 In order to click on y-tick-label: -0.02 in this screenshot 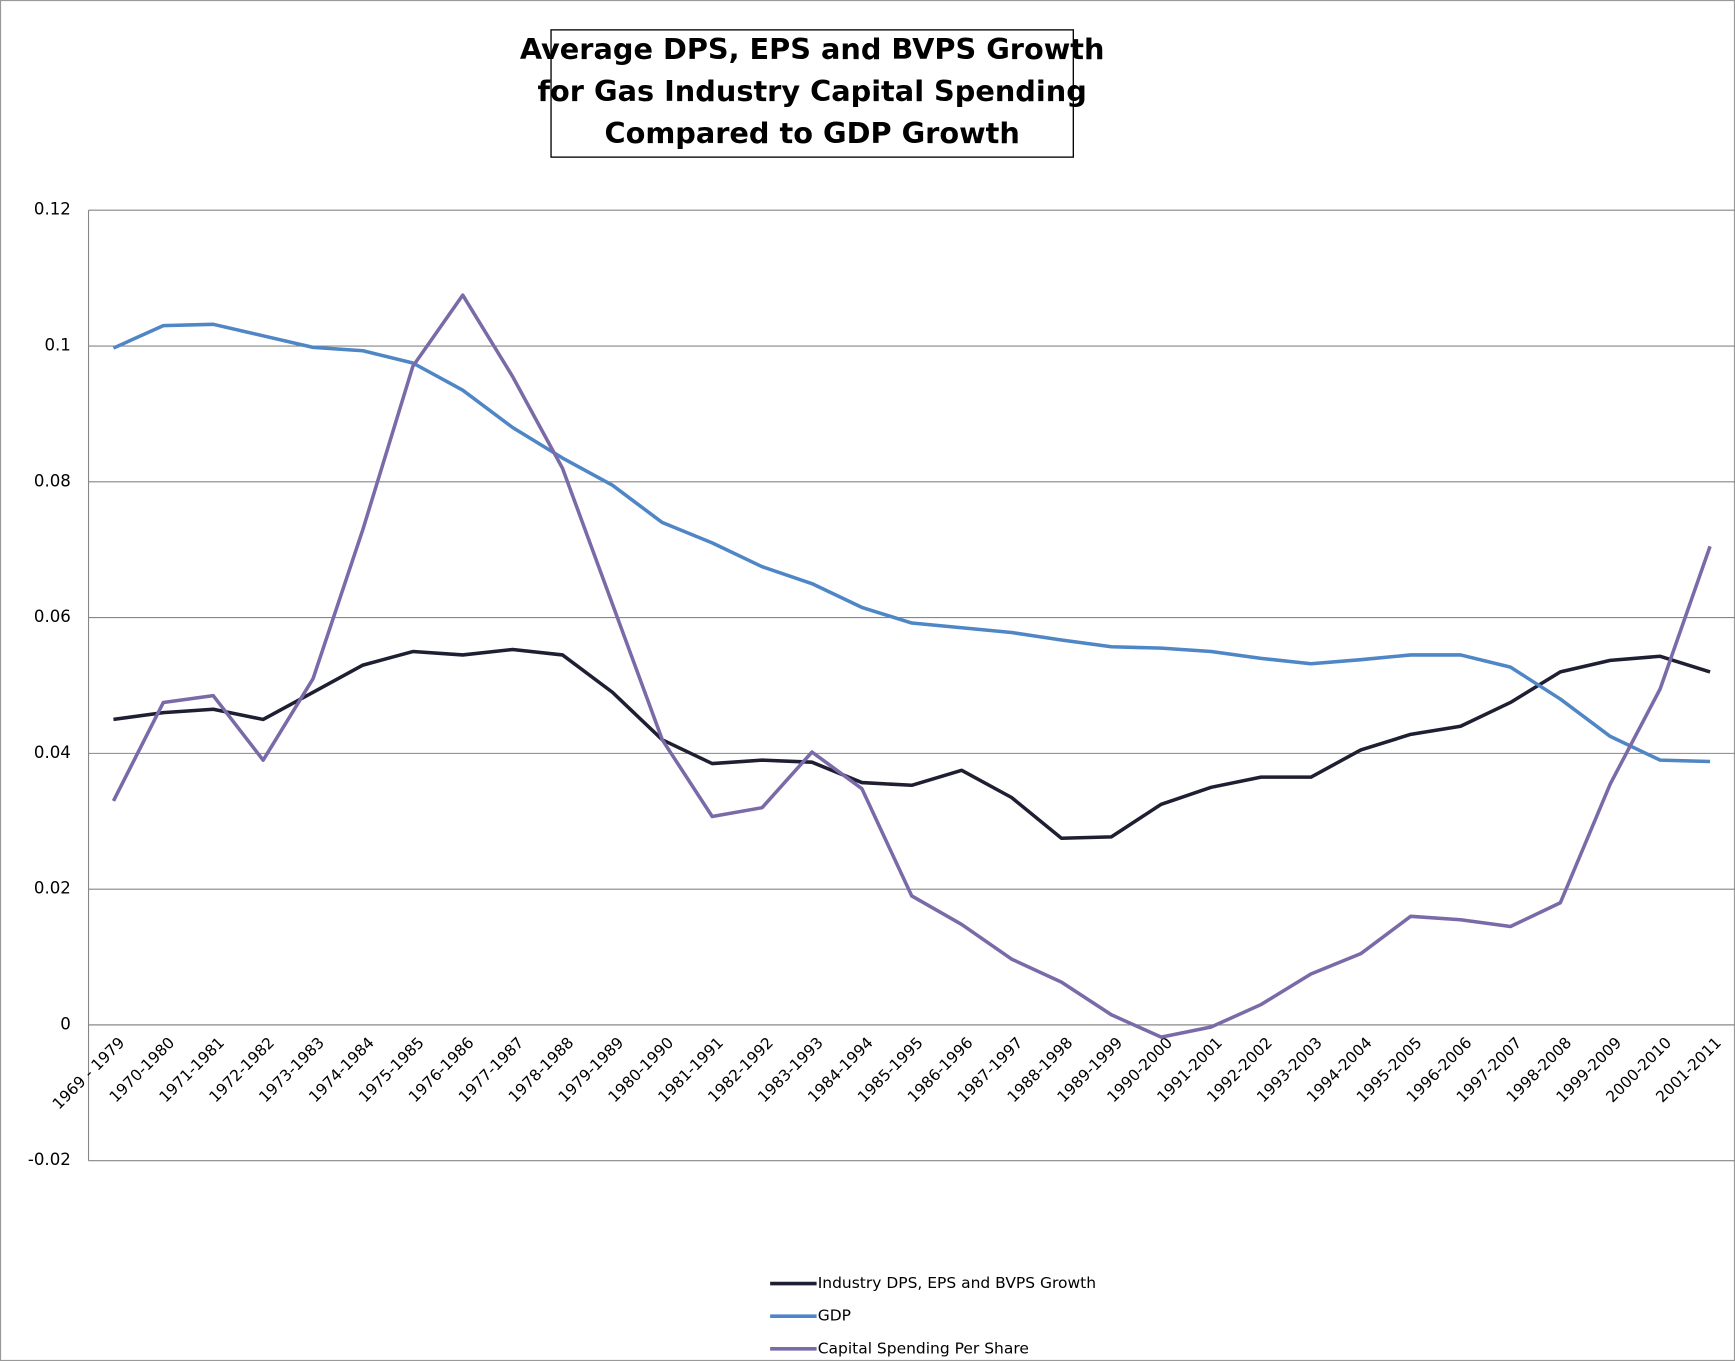, I will do `click(49, 1159)`.